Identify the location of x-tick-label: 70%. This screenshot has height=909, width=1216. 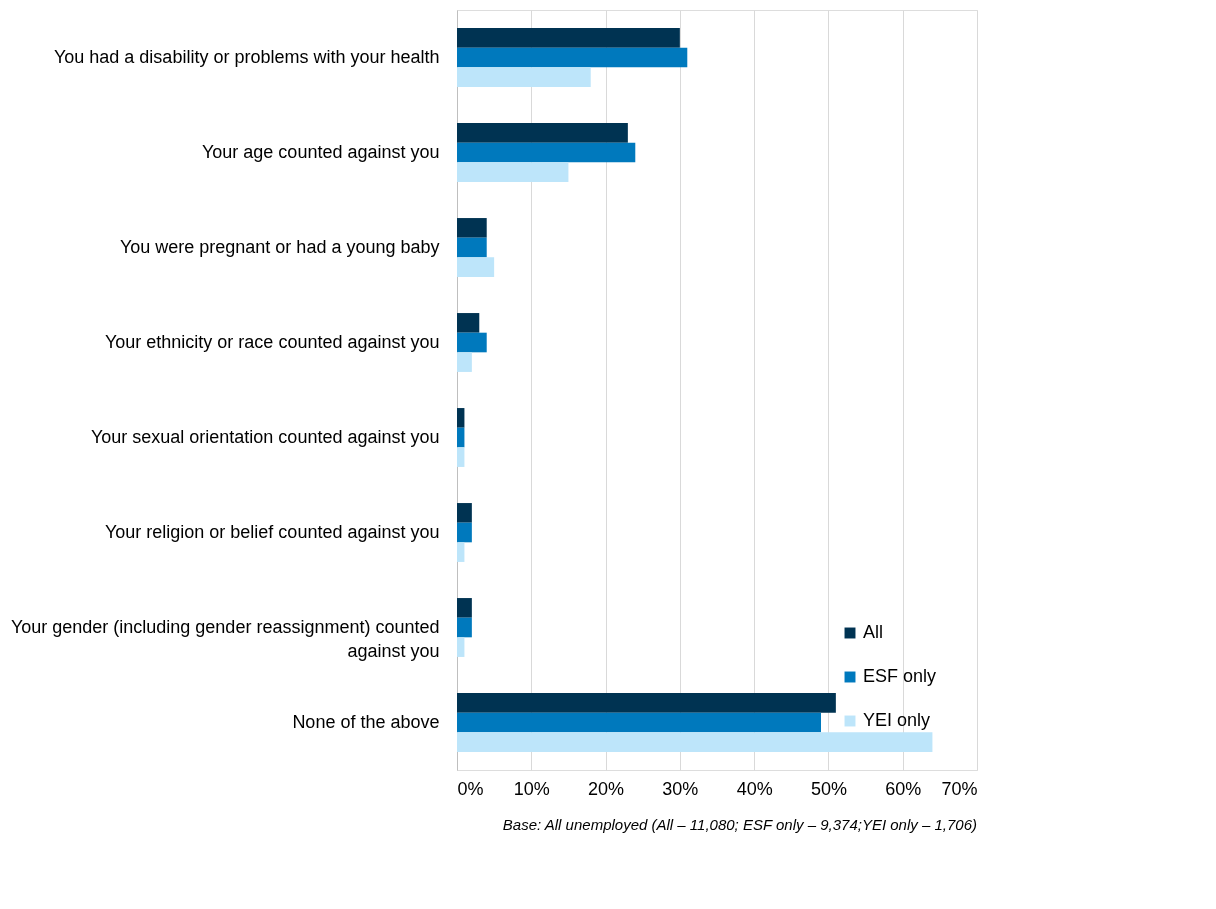
(959, 788).